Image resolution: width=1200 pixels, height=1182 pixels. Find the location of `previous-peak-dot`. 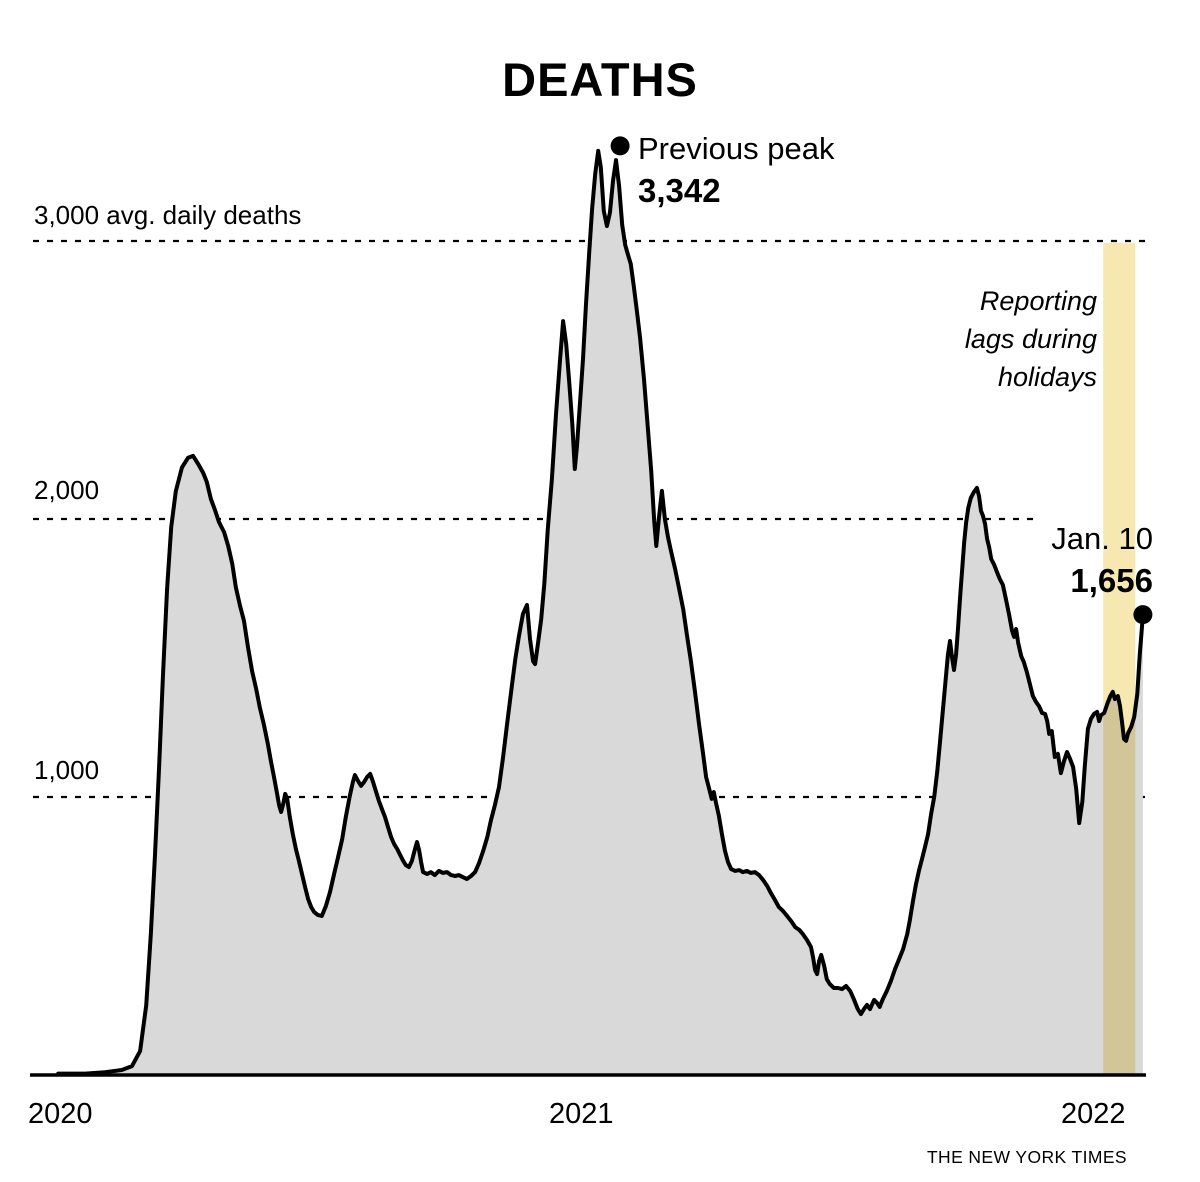

previous-peak-dot is located at coordinates (620, 146).